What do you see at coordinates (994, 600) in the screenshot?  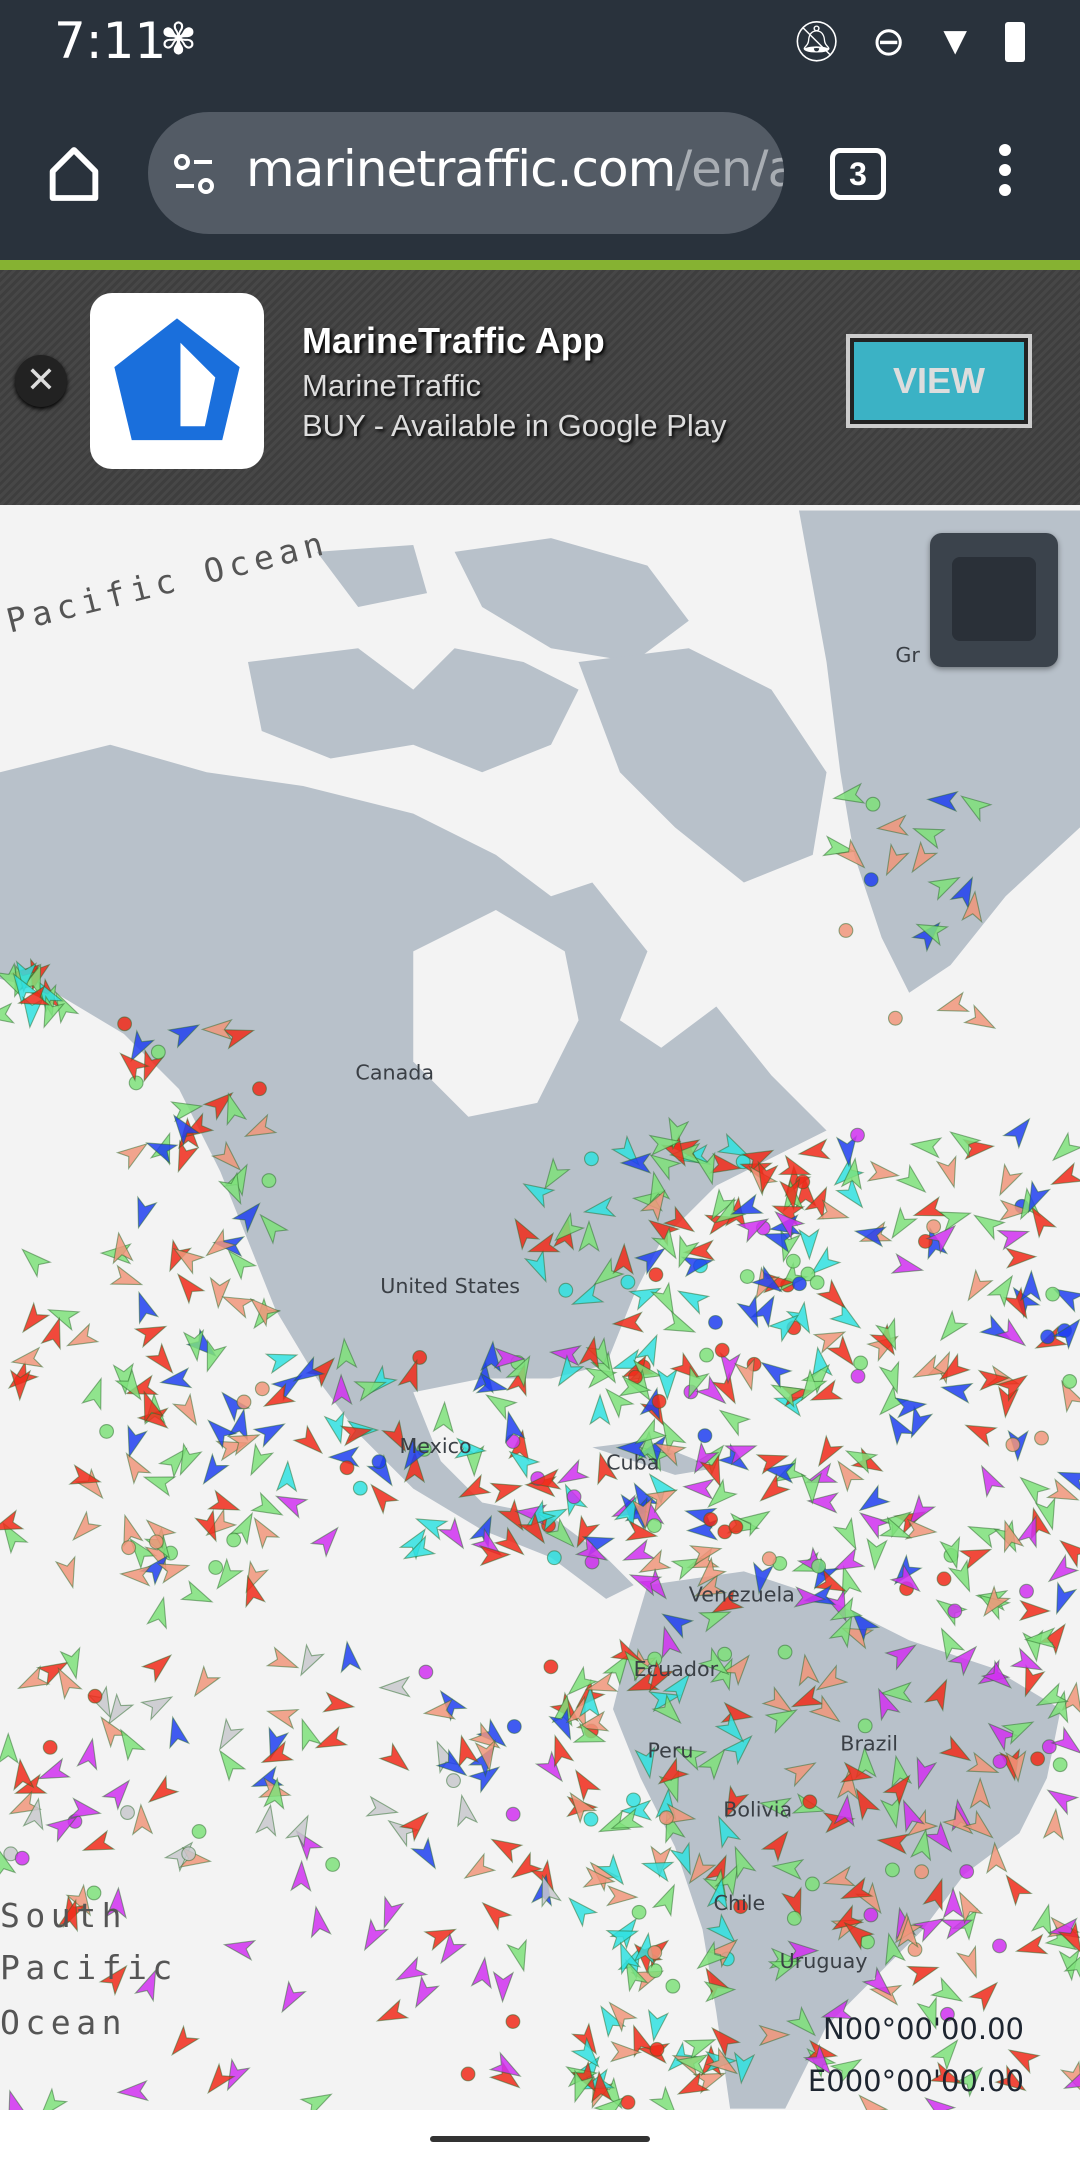 I see `map-layers-button` at bounding box center [994, 600].